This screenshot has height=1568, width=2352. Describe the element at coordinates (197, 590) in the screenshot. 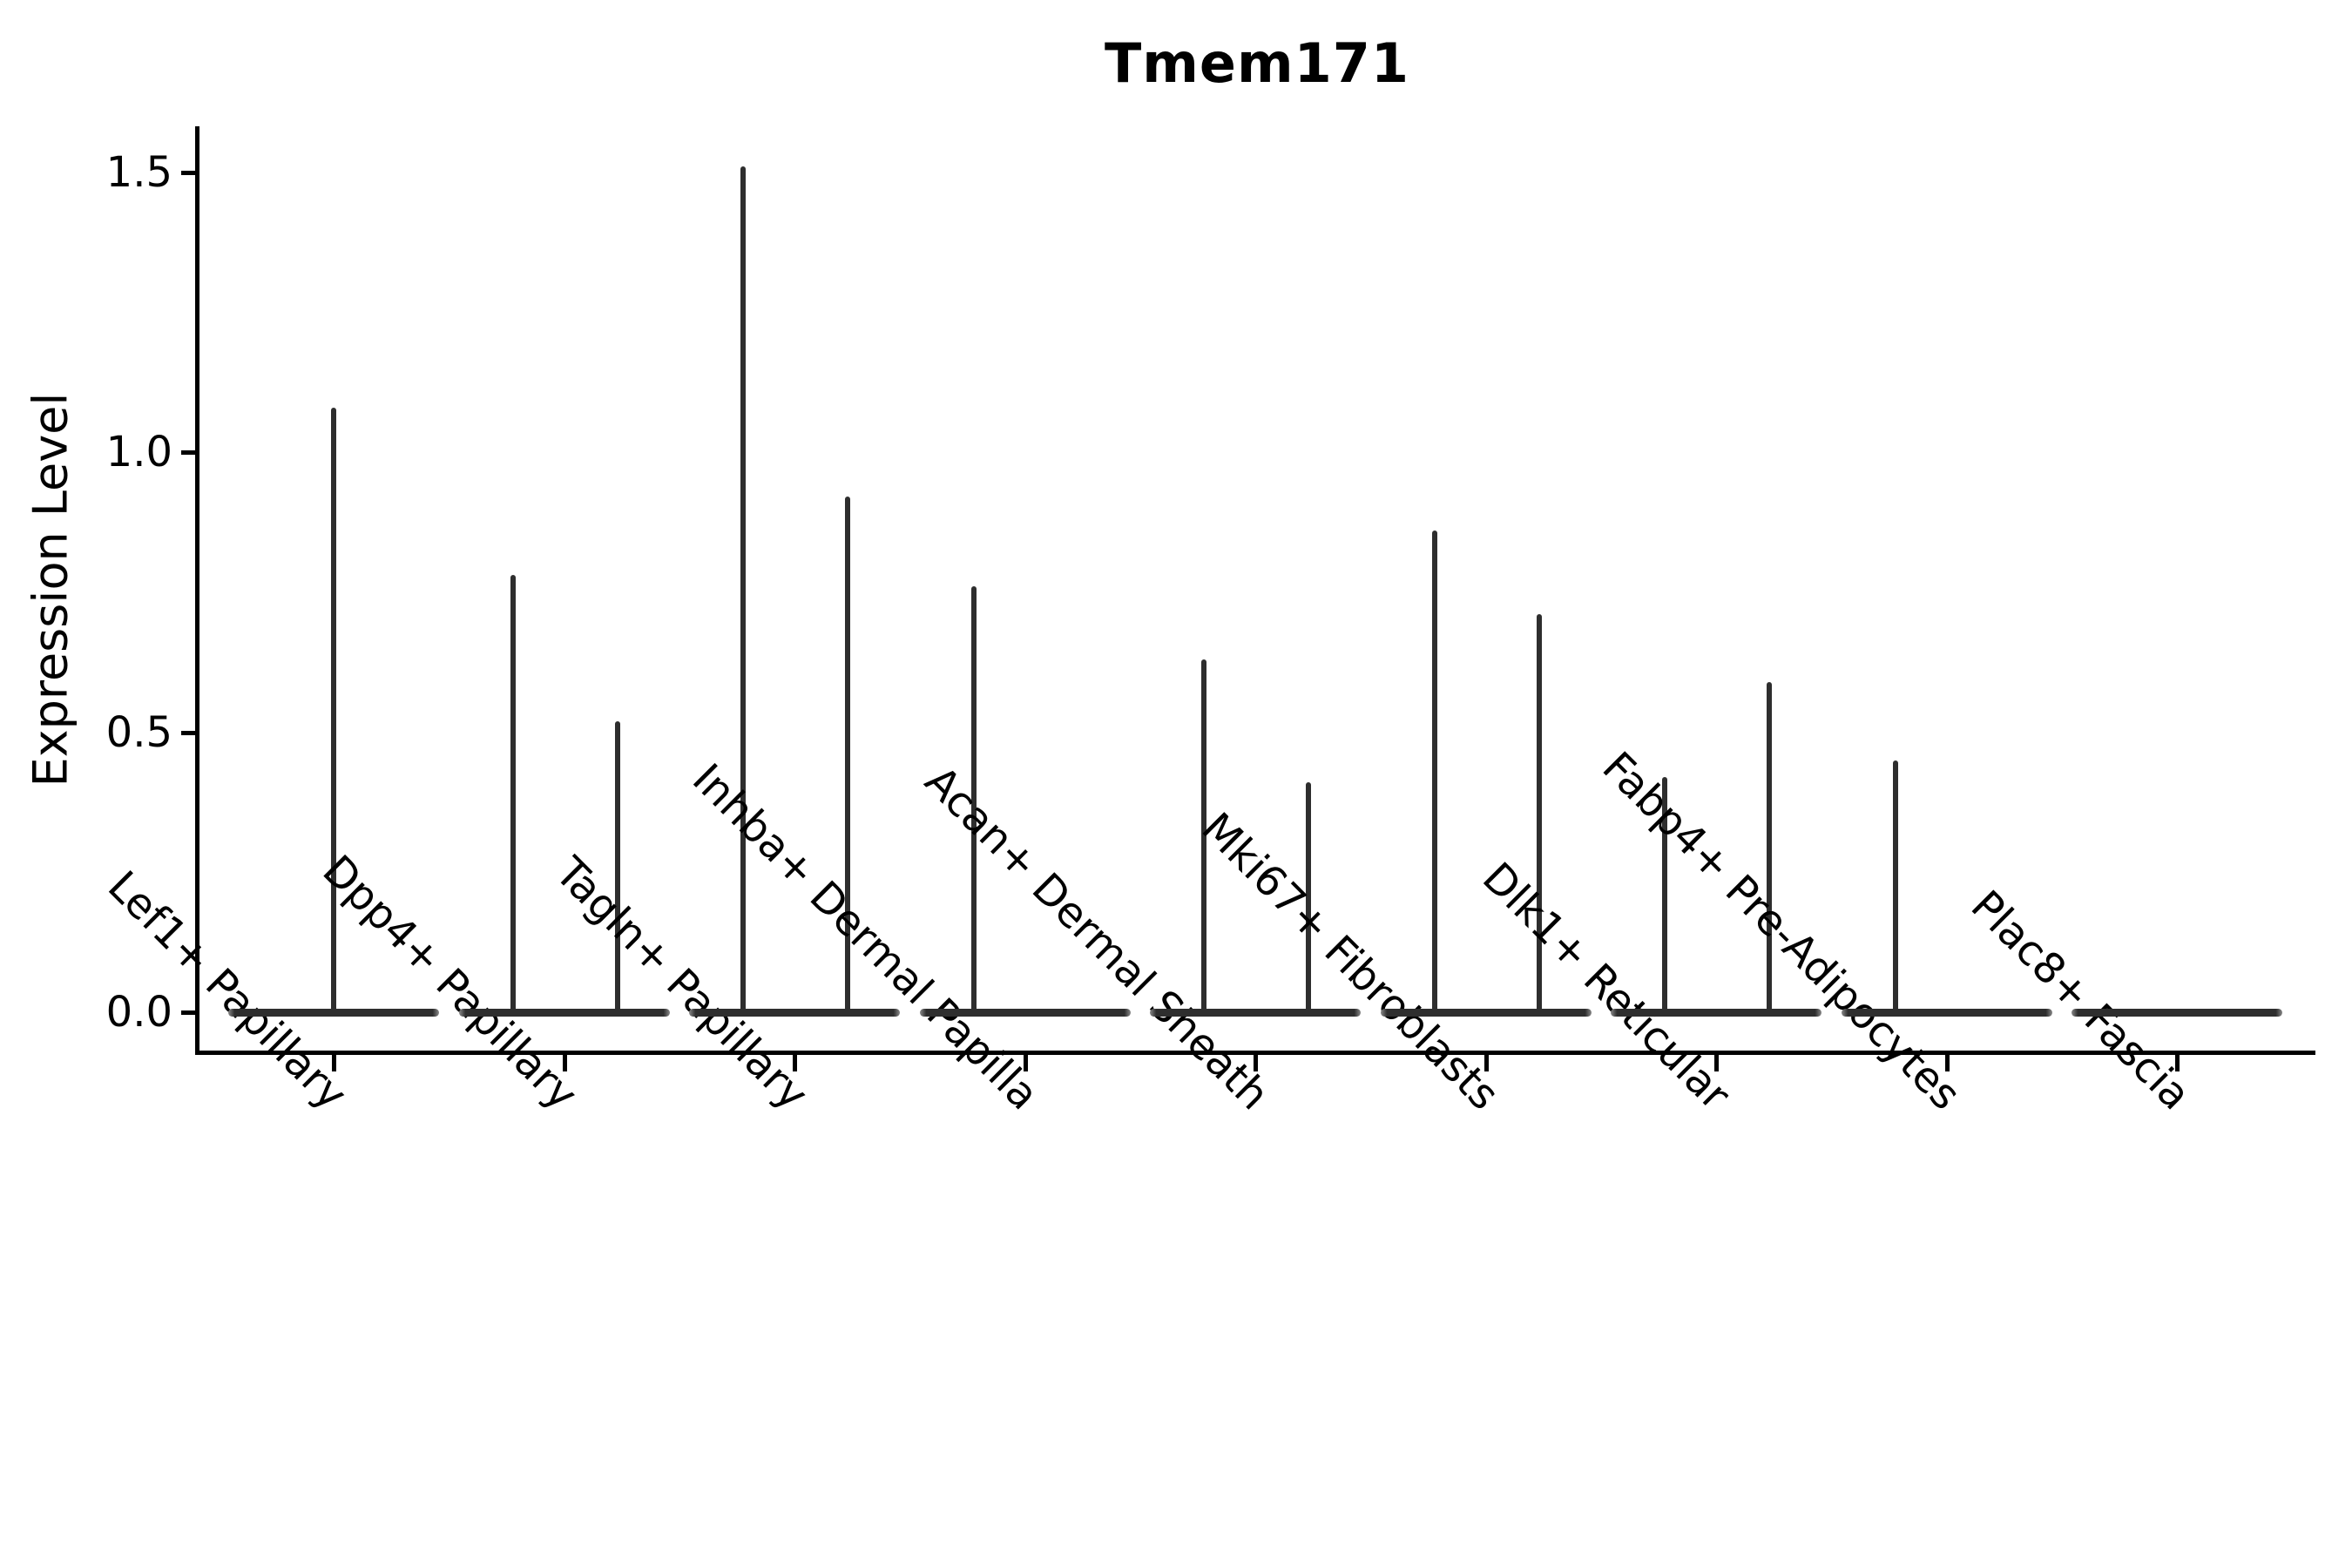

I see `y-axis-line` at that location.